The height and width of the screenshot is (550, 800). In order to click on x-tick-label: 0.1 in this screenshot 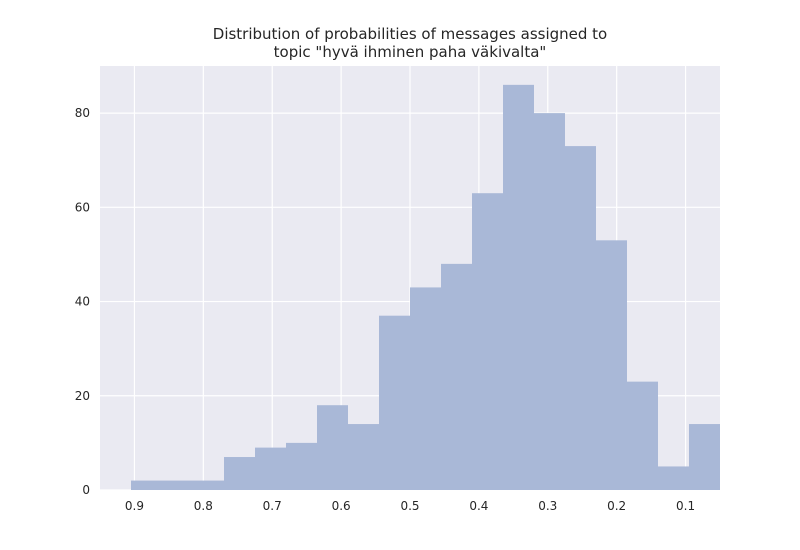, I will do `click(685, 506)`.